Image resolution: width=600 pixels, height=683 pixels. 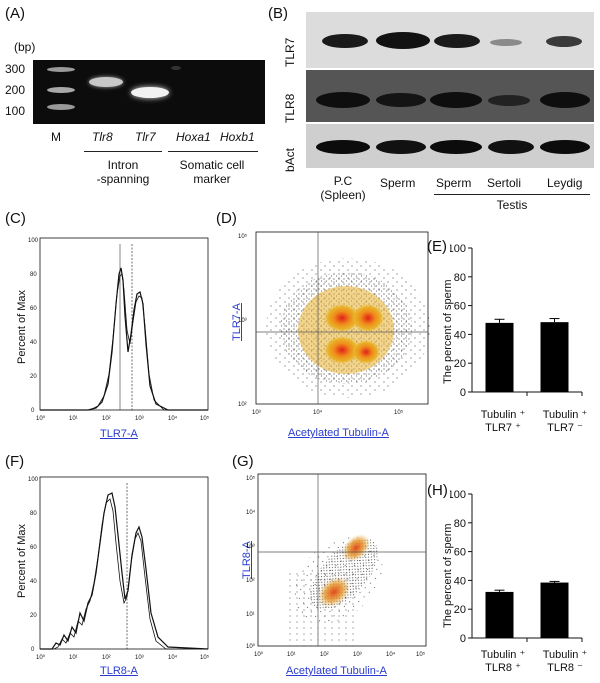 I want to click on hist-f-xlabel: TLR8-A, so click(x=119, y=671).